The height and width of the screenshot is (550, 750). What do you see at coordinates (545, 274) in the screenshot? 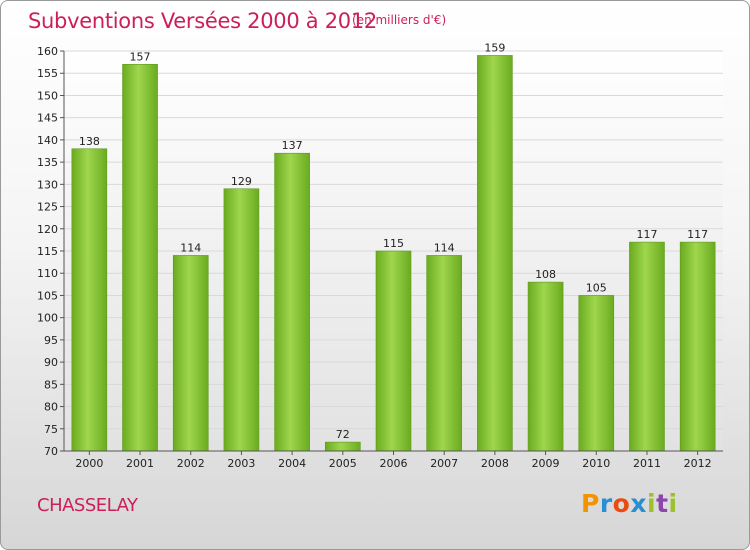
I see `data-label-2009: 108` at bounding box center [545, 274].